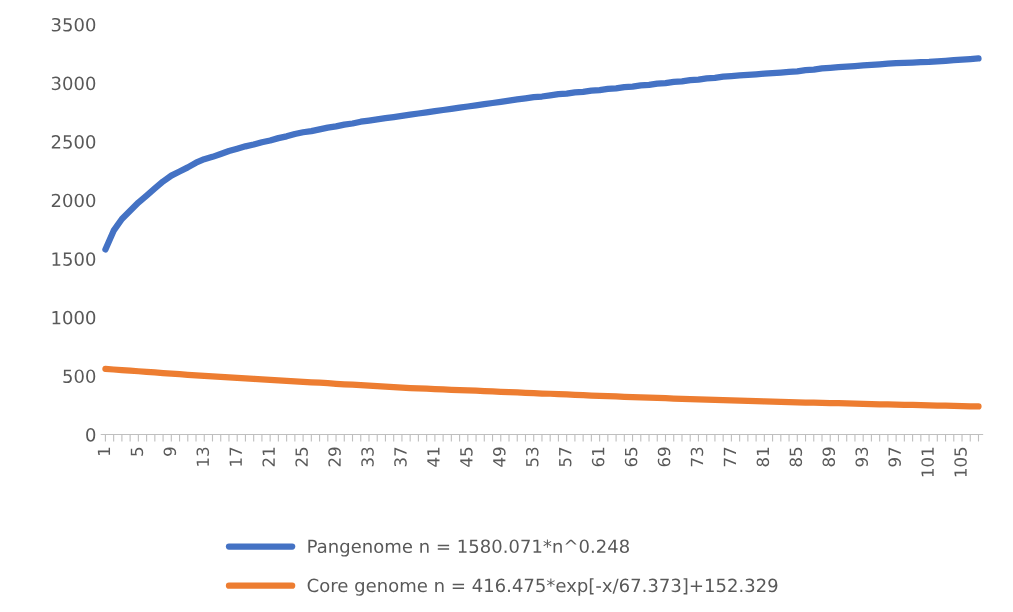  I want to click on y-tick-label: 0, so click(91, 434).